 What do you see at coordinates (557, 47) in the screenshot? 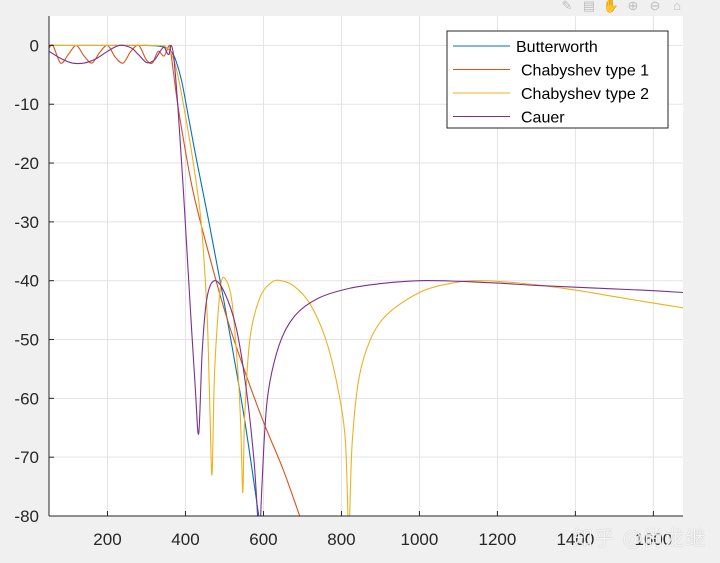
I see `legend-label: Butterworth` at bounding box center [557, 47].